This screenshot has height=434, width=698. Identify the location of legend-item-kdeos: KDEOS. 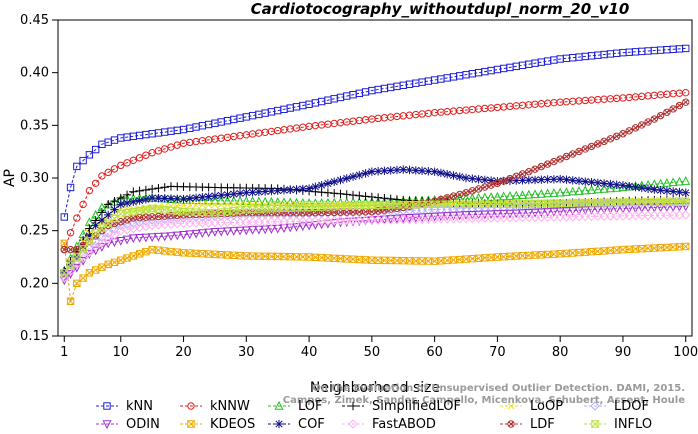
(217, 424).